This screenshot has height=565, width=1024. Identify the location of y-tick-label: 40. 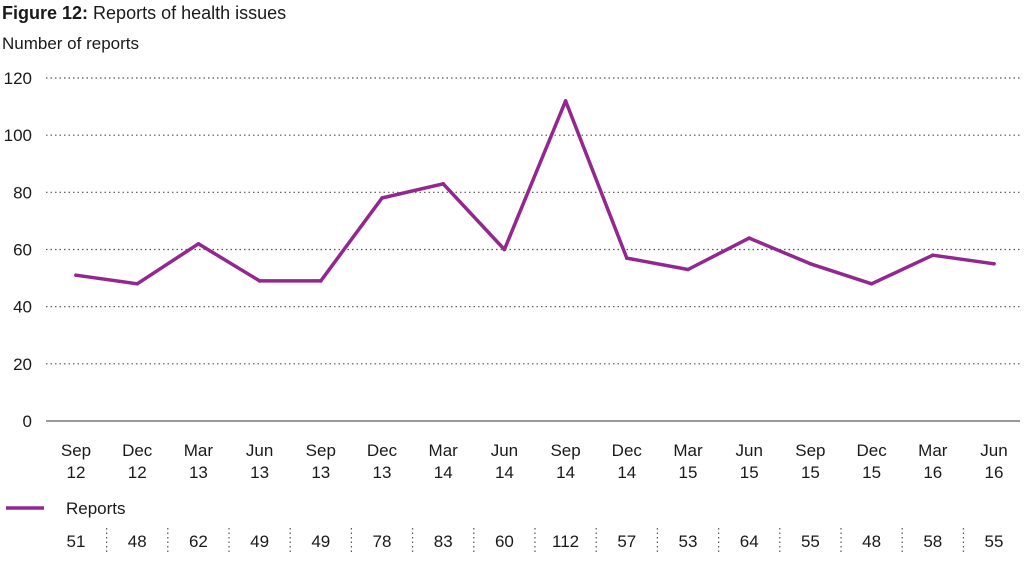
(22, 307).